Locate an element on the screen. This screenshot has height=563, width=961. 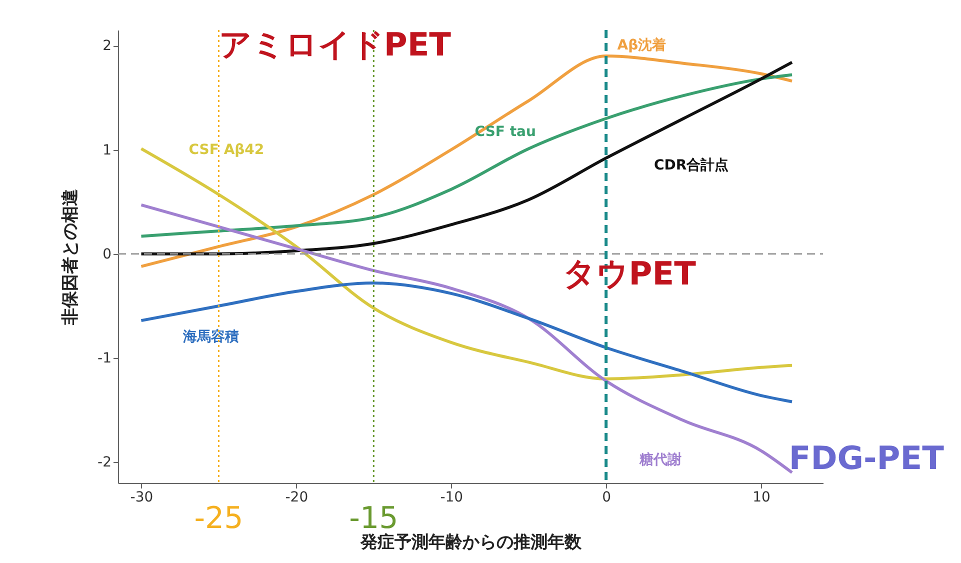
y-tick-label: 0 is located at coordinates (107, 254).